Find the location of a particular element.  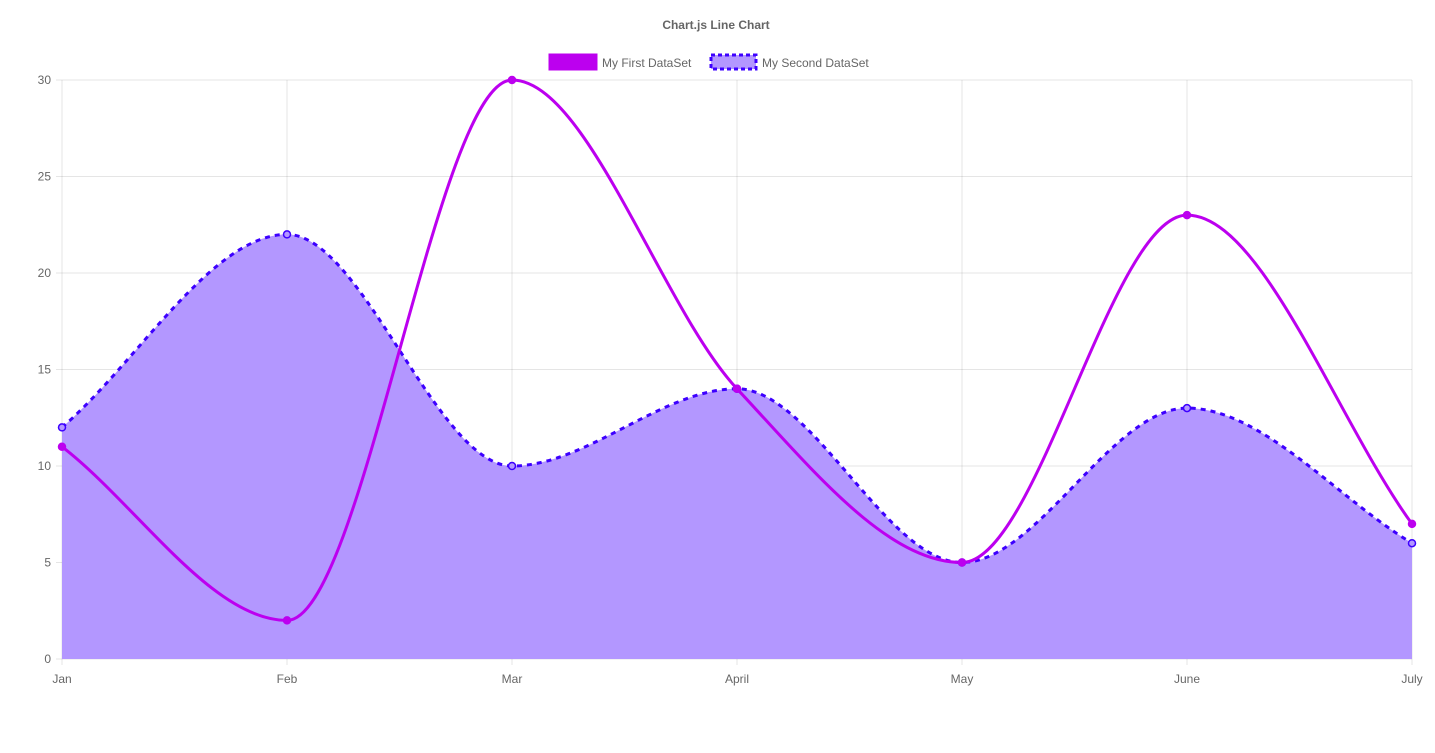

legend-item-first-dataset: My First DataSet is located at coordinates (620, 62).